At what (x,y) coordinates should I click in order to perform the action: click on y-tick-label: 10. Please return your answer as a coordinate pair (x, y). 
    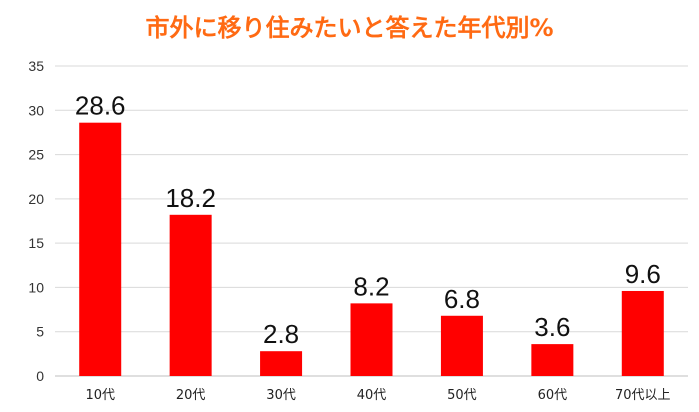
    Looking at the image, I should click on (36, 287).